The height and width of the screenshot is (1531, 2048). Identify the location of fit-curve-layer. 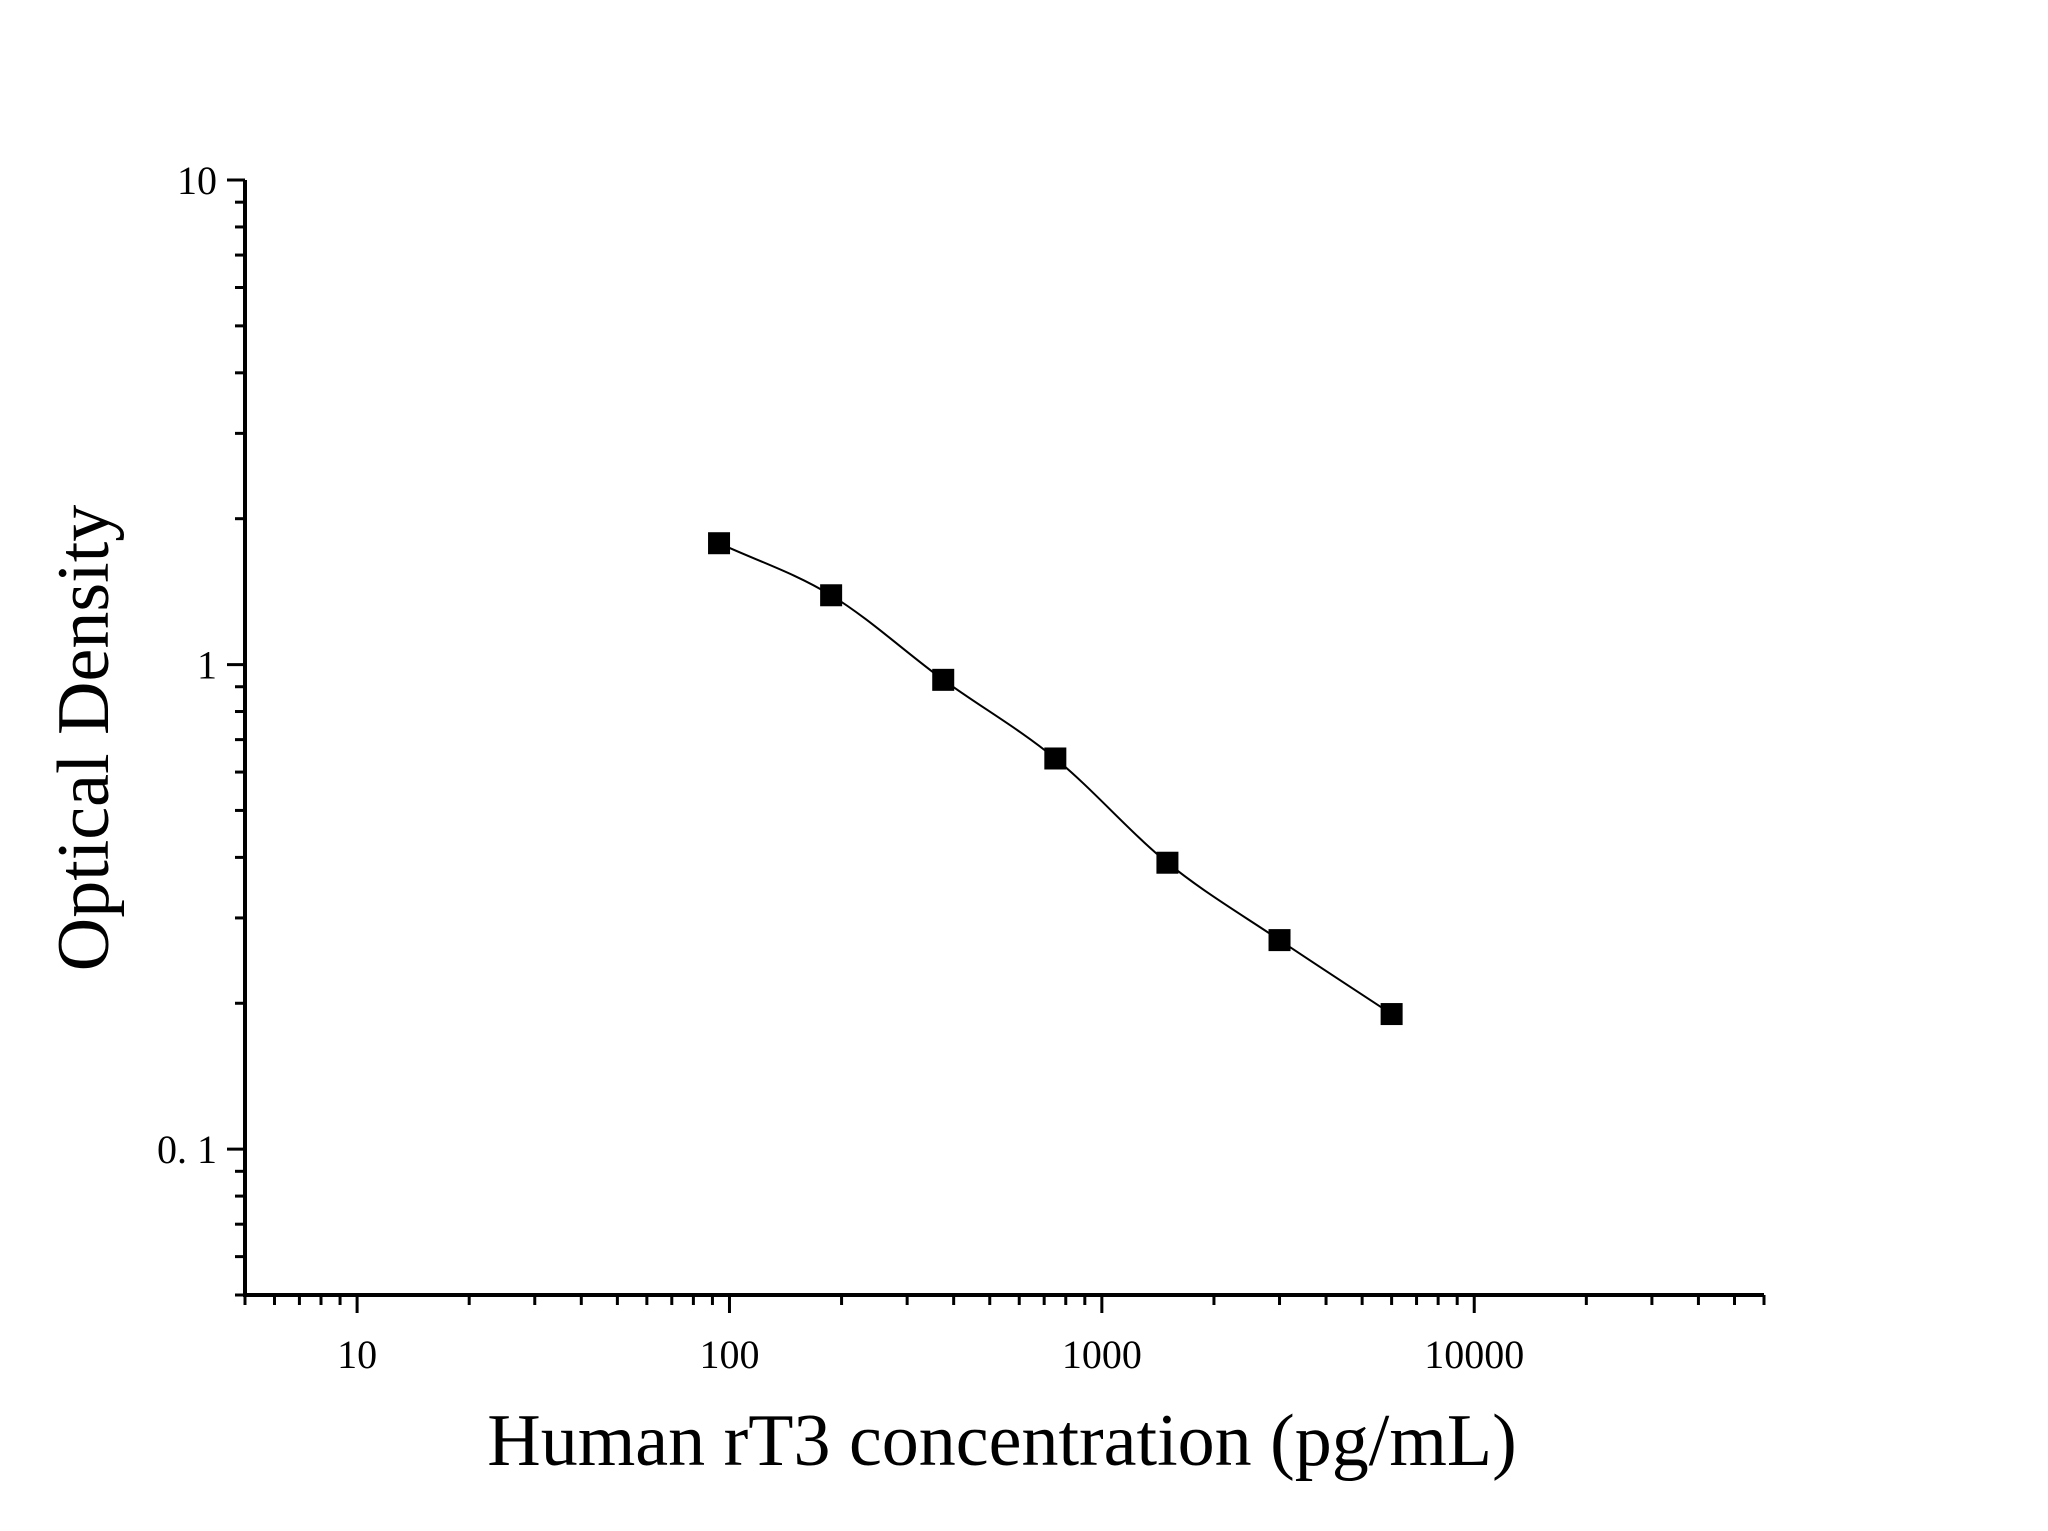
(1055, 778).